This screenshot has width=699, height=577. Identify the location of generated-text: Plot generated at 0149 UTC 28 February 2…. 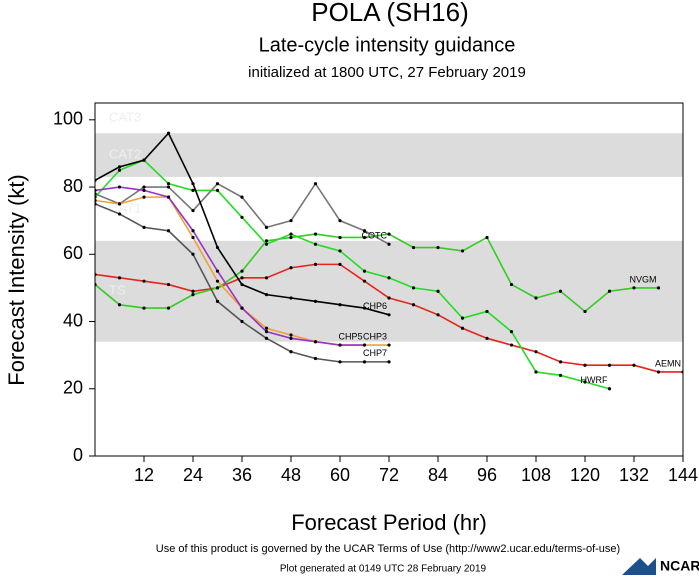
(383, 569).